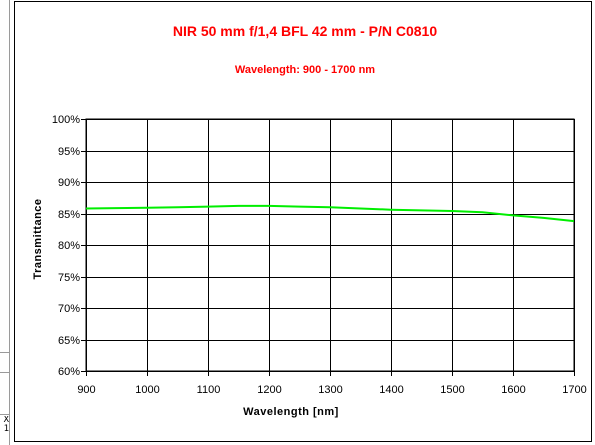 The width and height of the screenshot is (595, 445). Describe the element at coordinates (330, 390) in the screenshot. I see `x-tick-label: 1300` at that location.